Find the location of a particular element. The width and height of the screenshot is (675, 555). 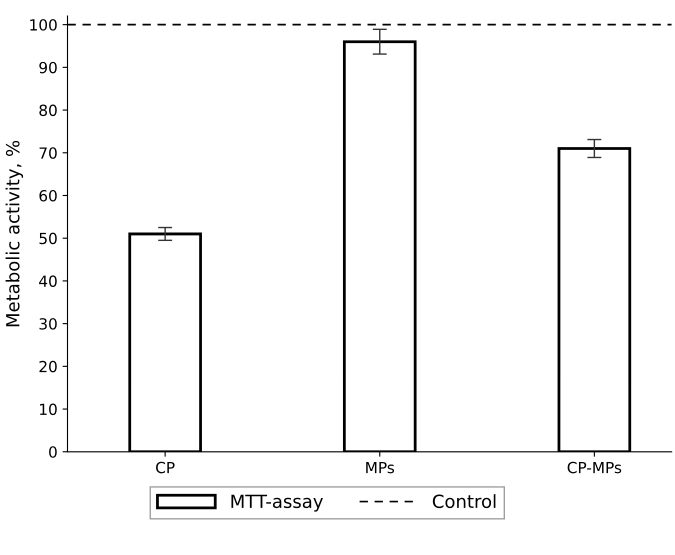

y-tick-label: 90 is located at coordinates (48, 68).